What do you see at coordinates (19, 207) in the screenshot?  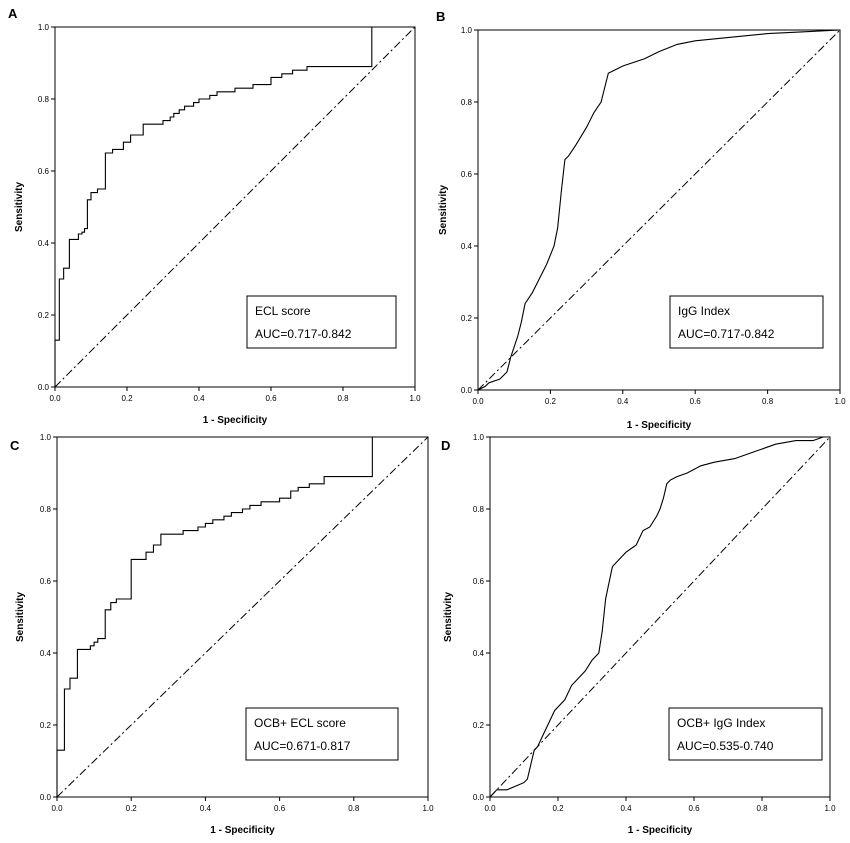 I see `panel-a-y-axis-title: Sensitivity` at bounding box center [19, 207].